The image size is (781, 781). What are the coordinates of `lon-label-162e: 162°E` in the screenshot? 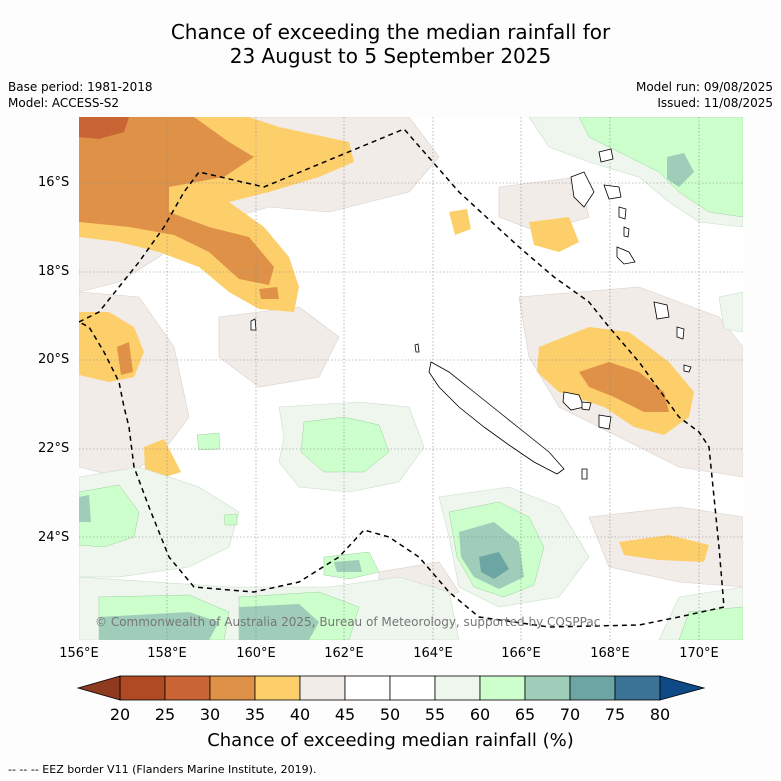 It's located at (344, 653).